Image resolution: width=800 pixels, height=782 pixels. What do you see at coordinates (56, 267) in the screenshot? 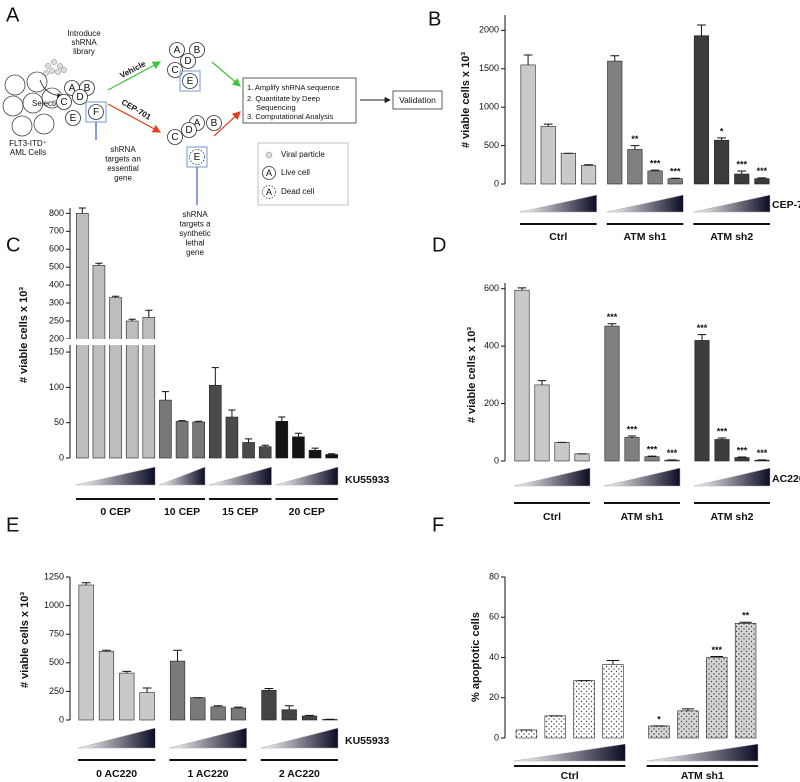
I see `y-tick-label: 500` at bounding box center [56, 267].